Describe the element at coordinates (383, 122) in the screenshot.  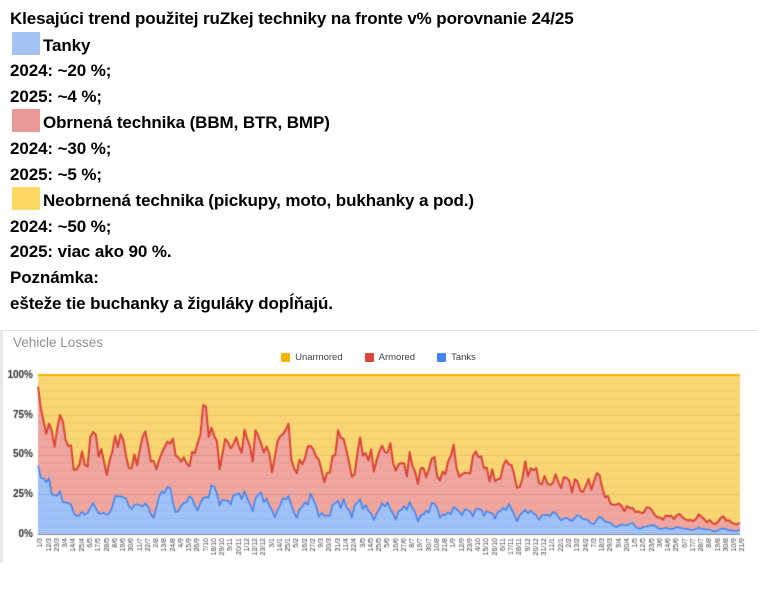
I see `key-line-armored: Obrnená technika (BBM, BTR, BMP)` at that location.